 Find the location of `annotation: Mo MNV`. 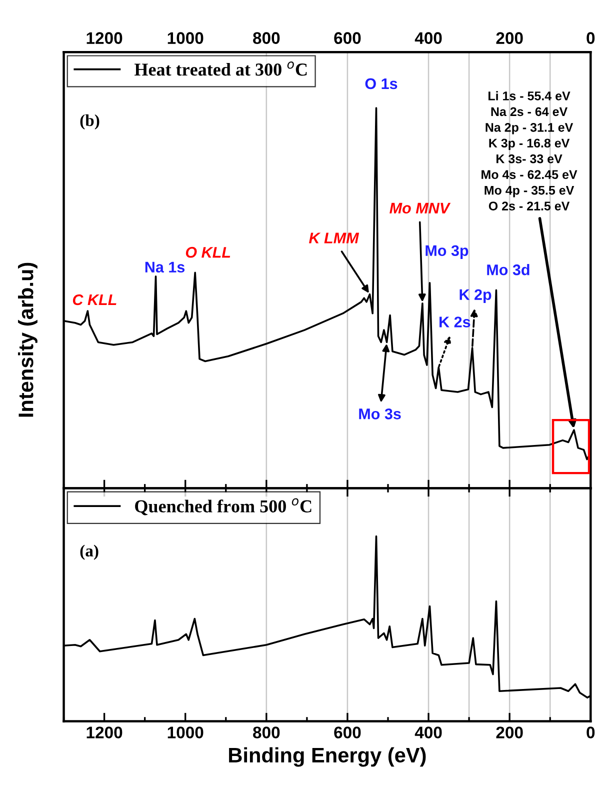

annotation: Mo MNV is located at coordinates (420, 208).